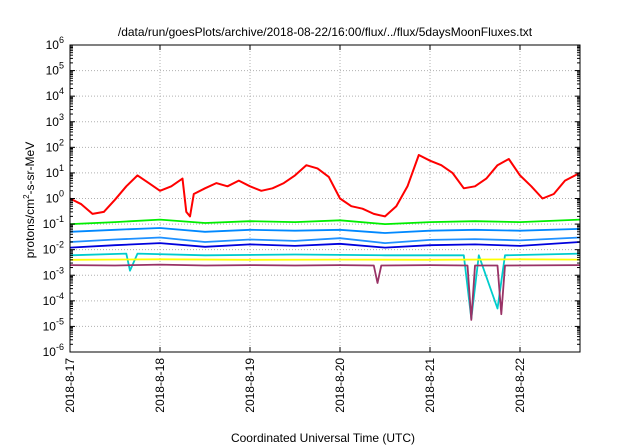 The height and width of the screenshot is (448, 640). Describe the element at coordinates (160, 385) in the screenshot. I see `x-tick-label: 2018-8-18` at that location.